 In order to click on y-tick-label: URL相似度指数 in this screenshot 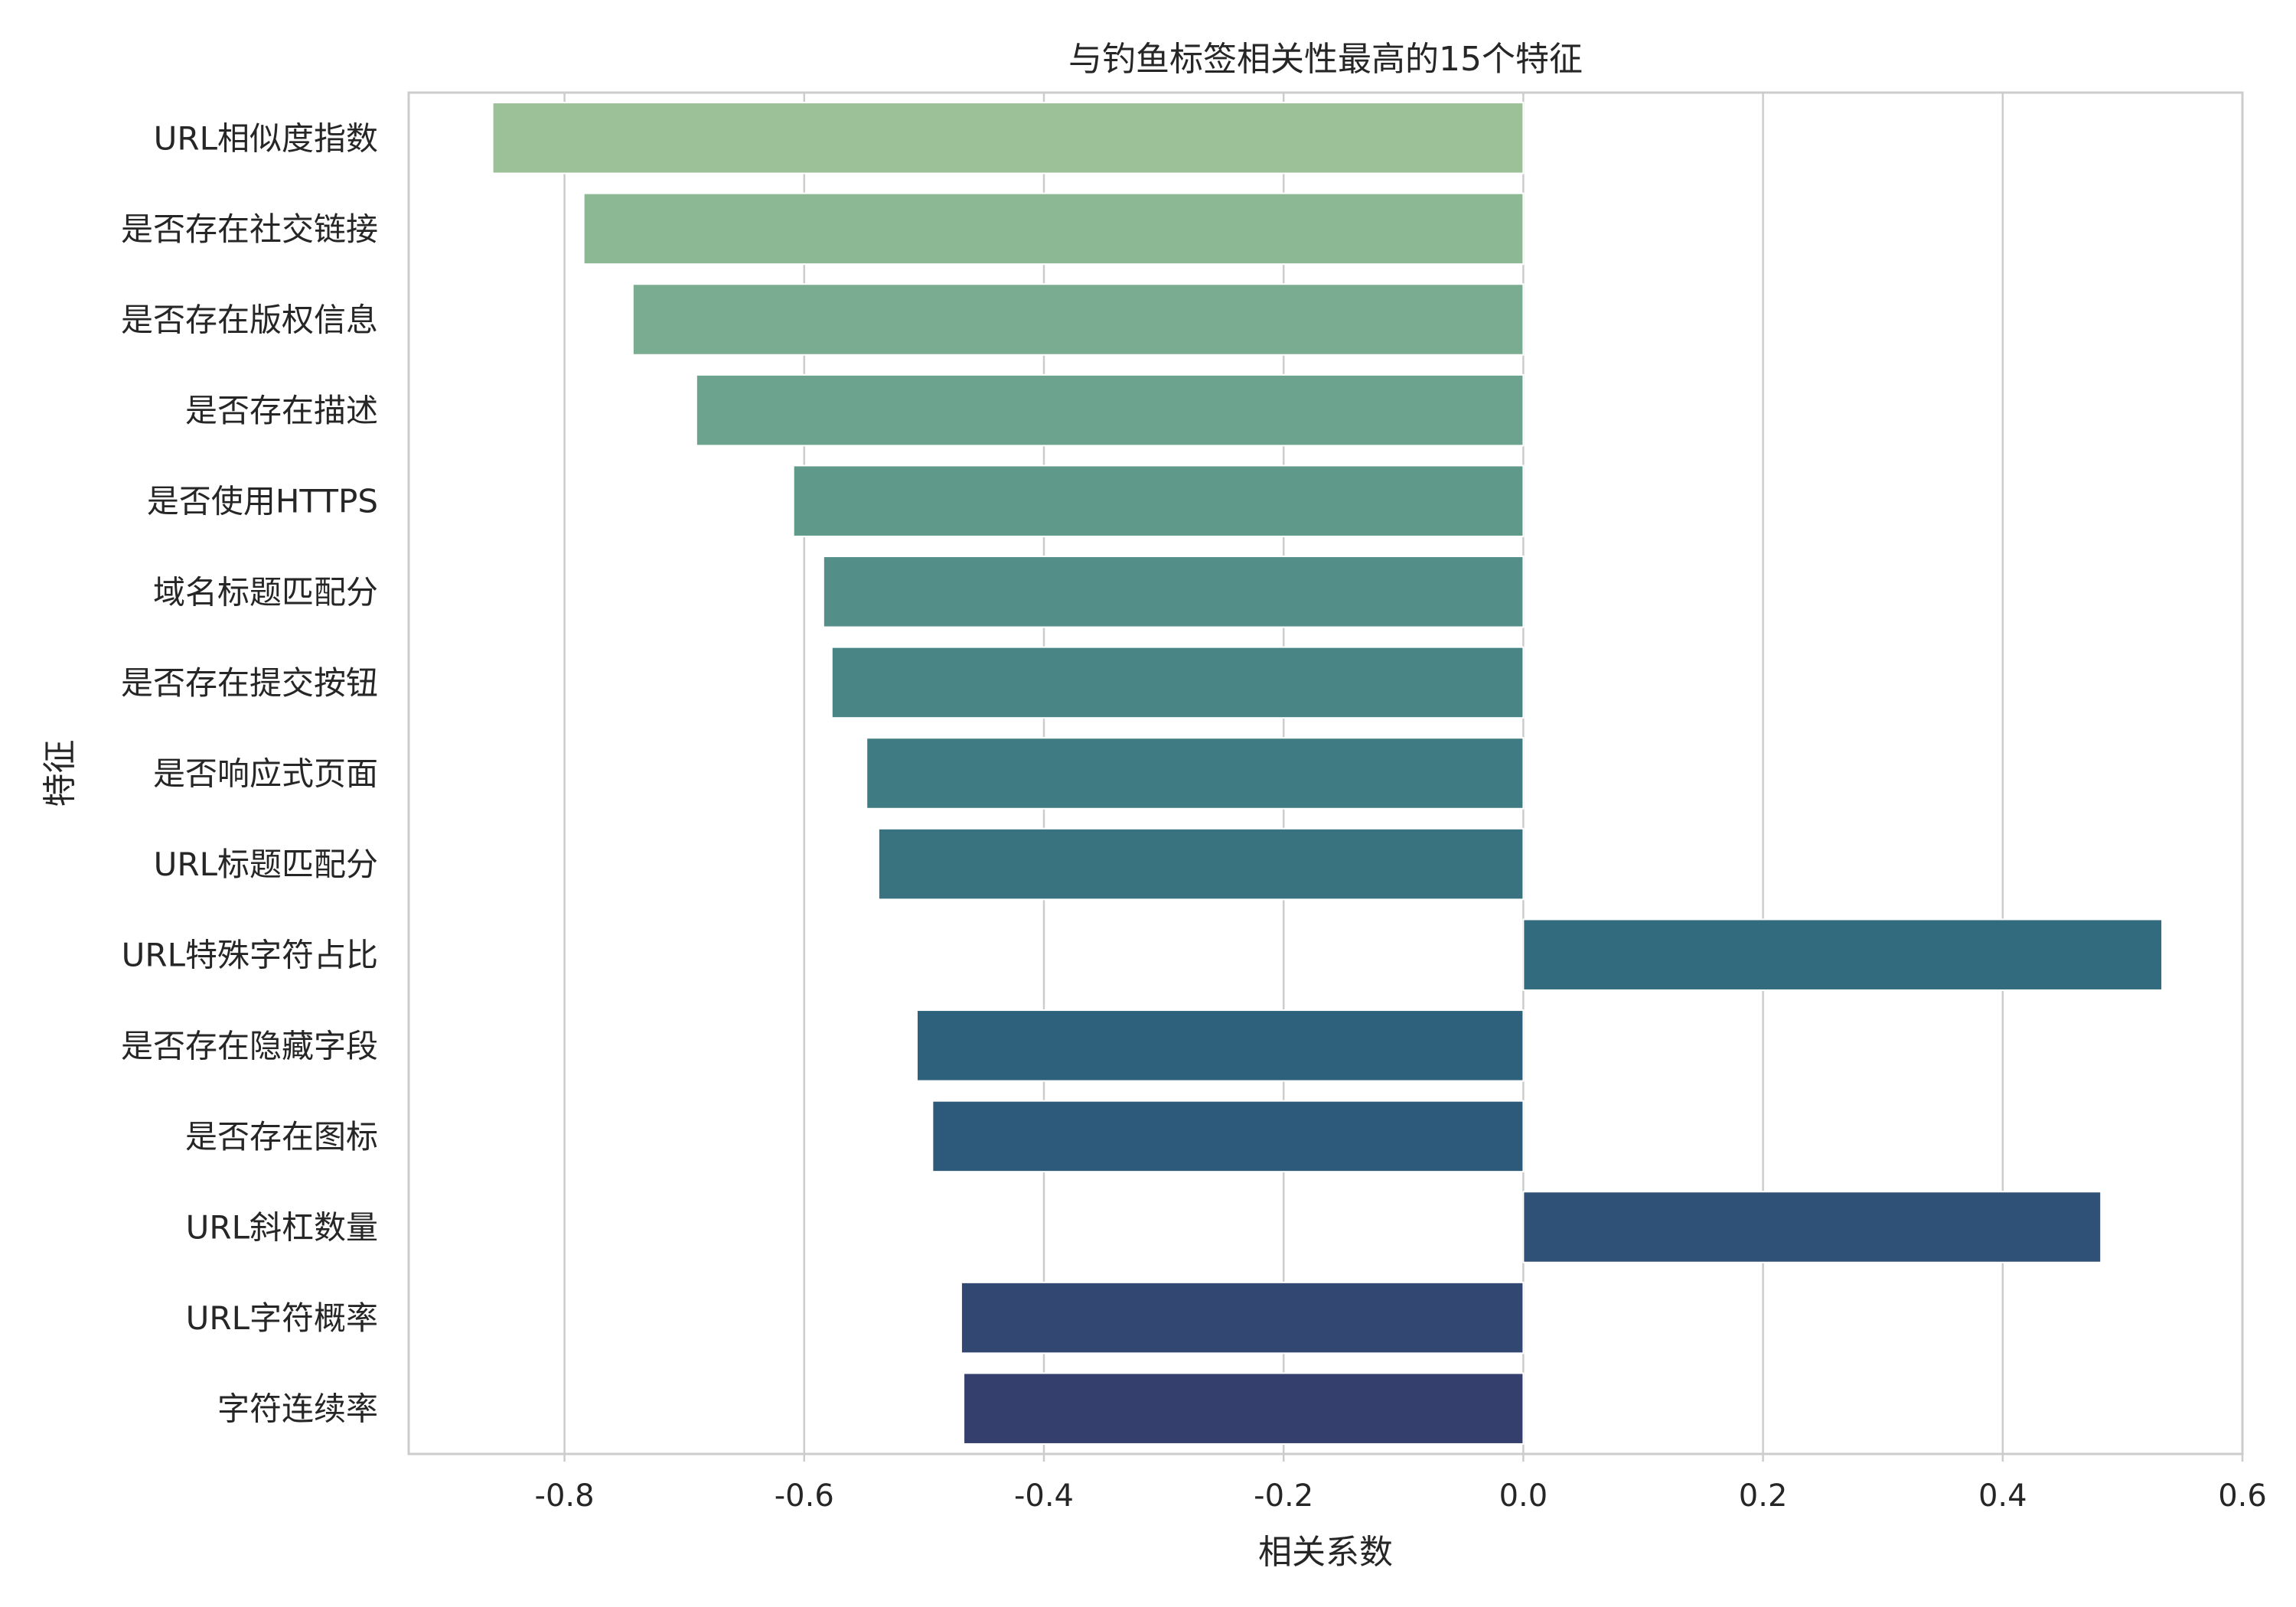, I will do `click(266, 138)`.